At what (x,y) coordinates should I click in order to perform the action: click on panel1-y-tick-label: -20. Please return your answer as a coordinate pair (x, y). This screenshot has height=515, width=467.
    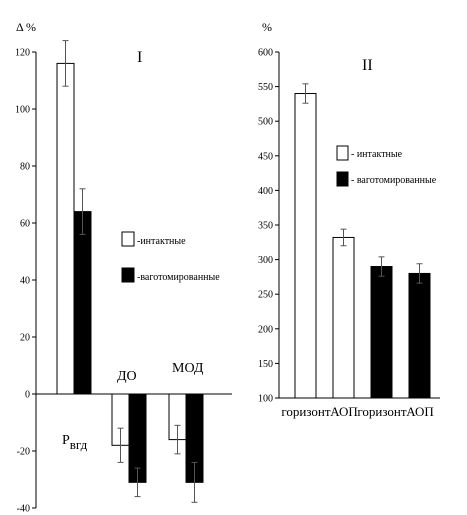
    Looking at the image, I should click on (23, 452).